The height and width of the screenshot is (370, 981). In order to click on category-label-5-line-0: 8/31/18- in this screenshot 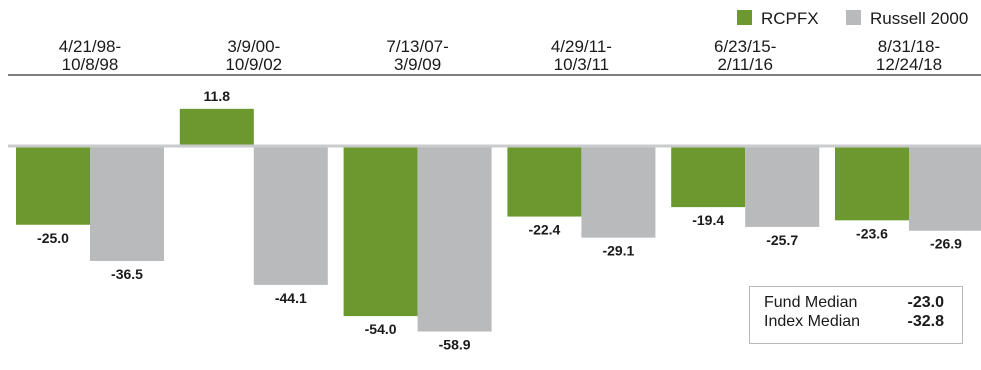, I will do `click(909, 46)`.